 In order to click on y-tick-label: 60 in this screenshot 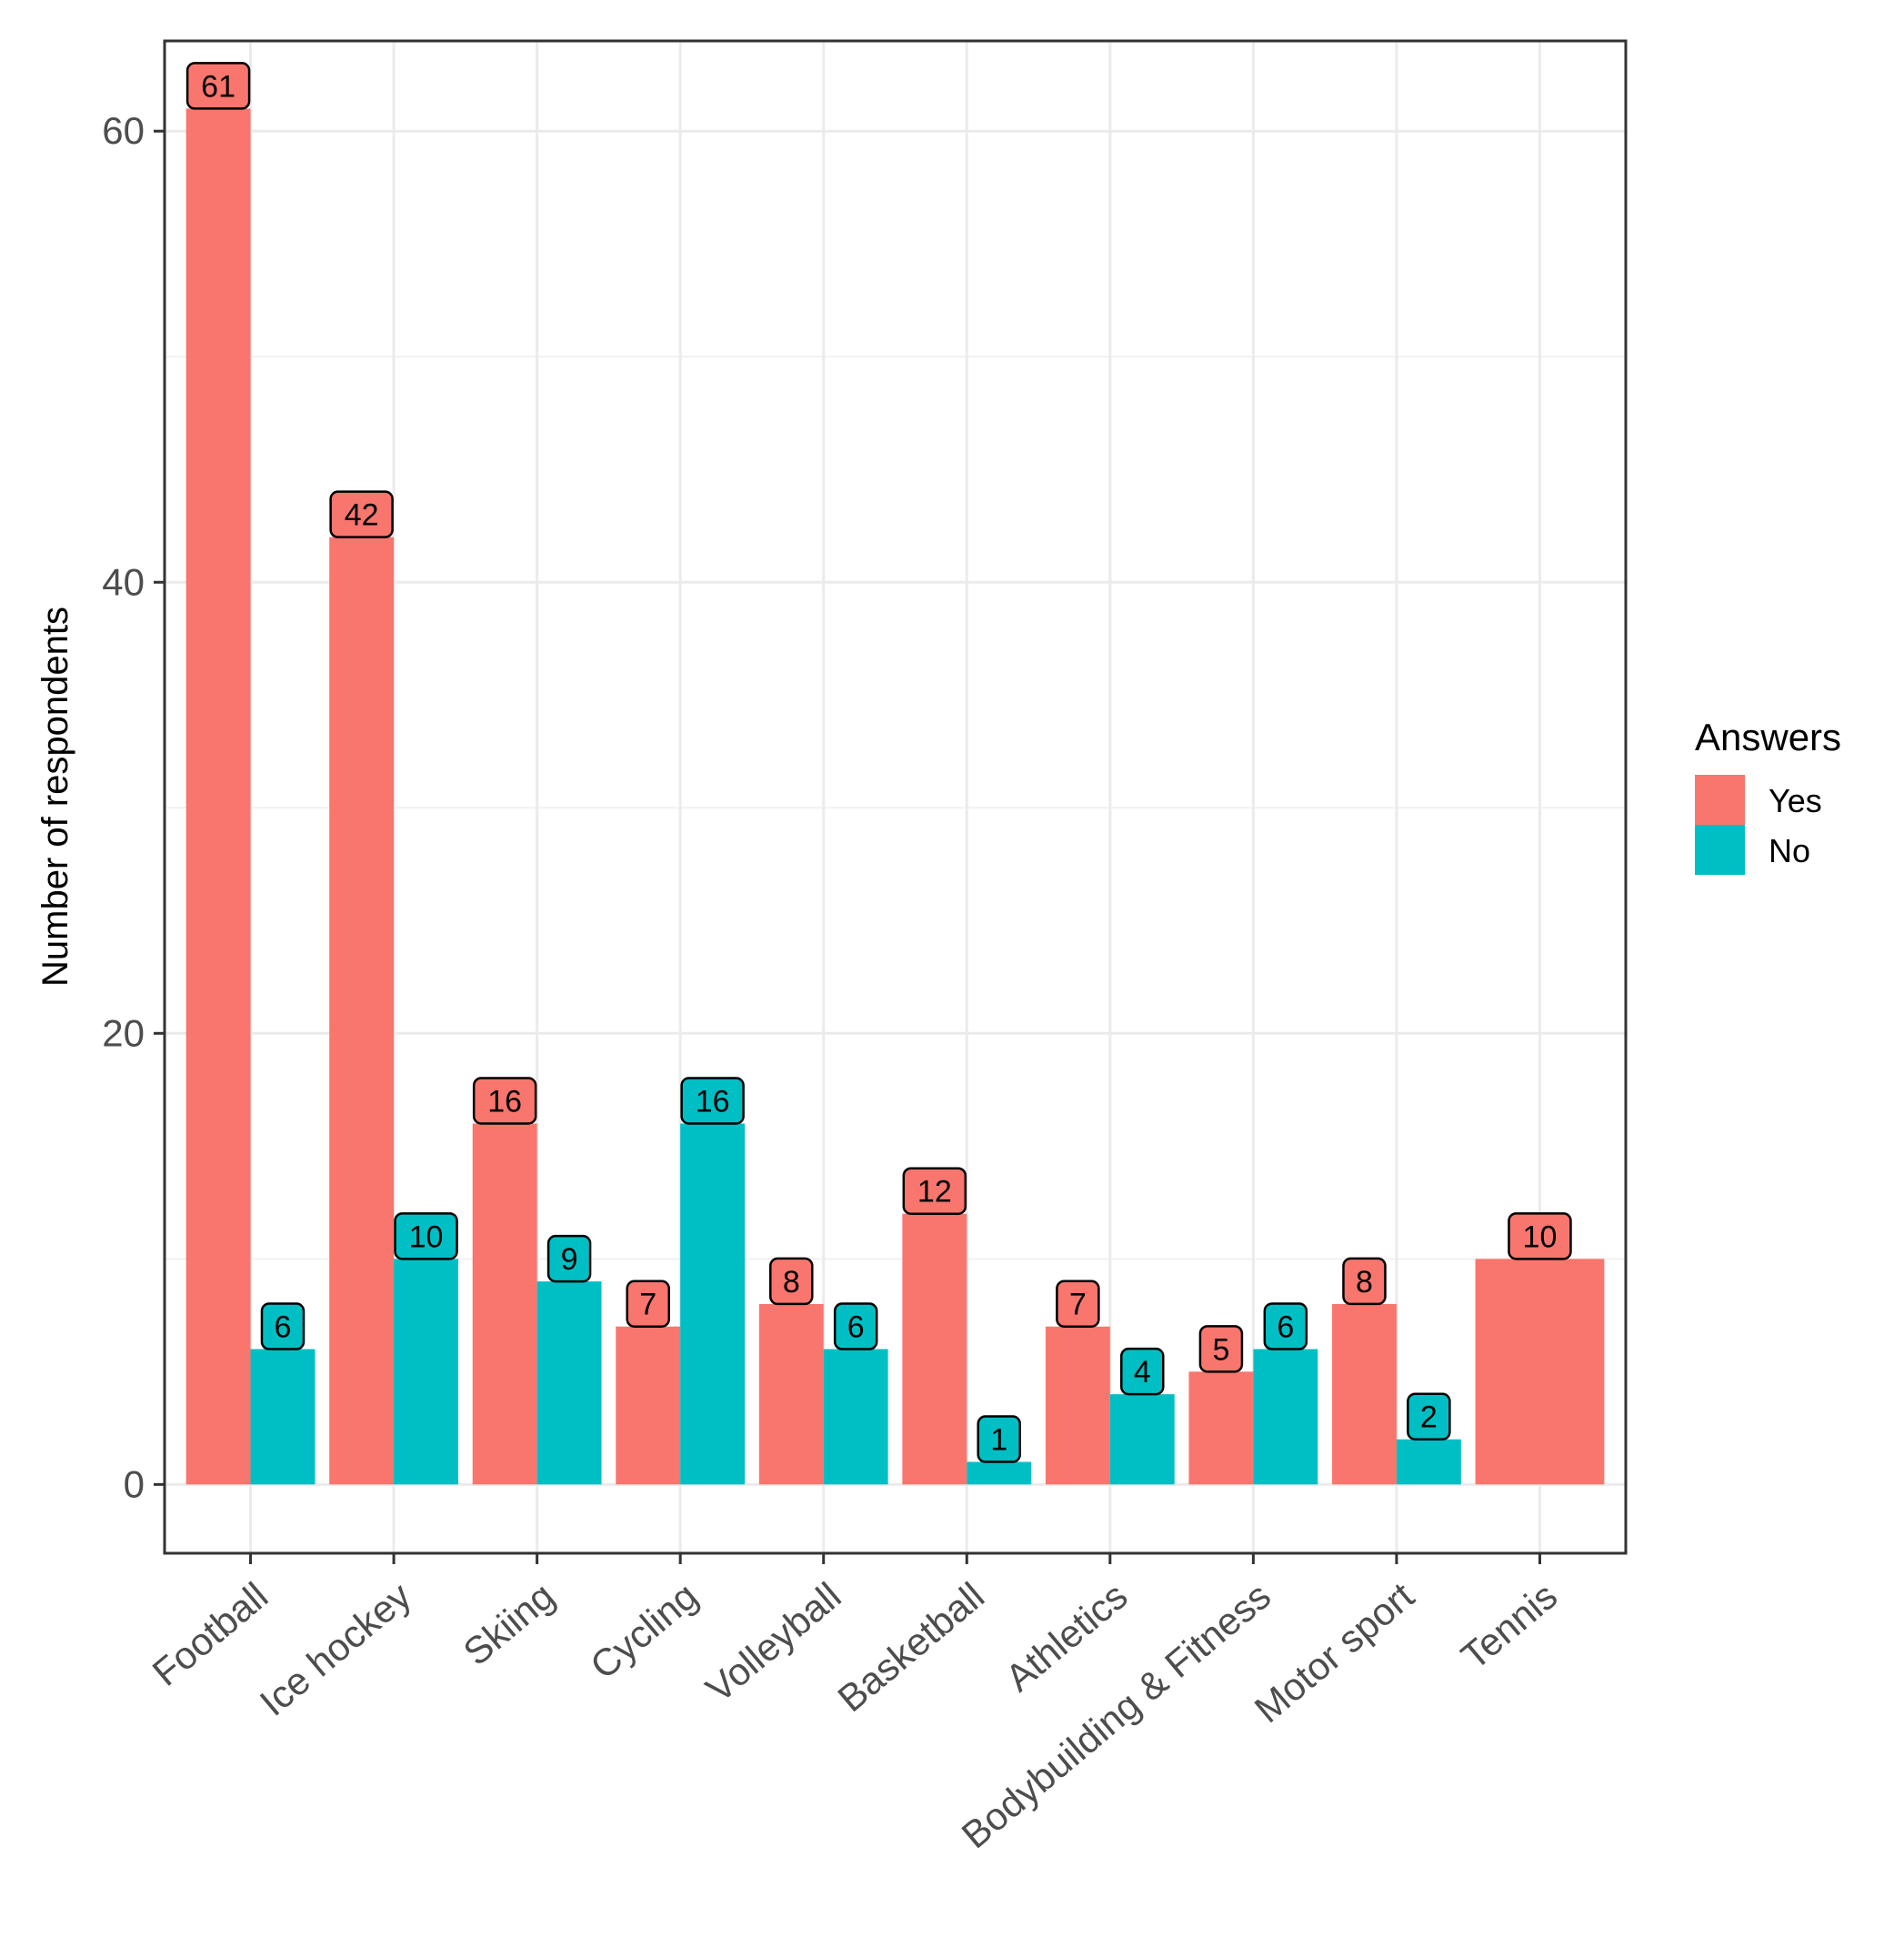, I will do `click(123, 131)`.